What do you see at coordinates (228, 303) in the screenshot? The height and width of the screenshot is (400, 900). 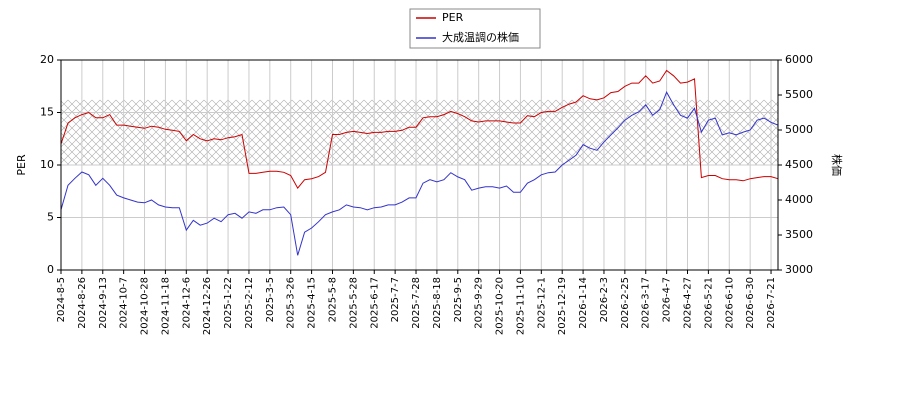 I see `x-tick-label: 2025-1-22` at bounding box center [228, 303].